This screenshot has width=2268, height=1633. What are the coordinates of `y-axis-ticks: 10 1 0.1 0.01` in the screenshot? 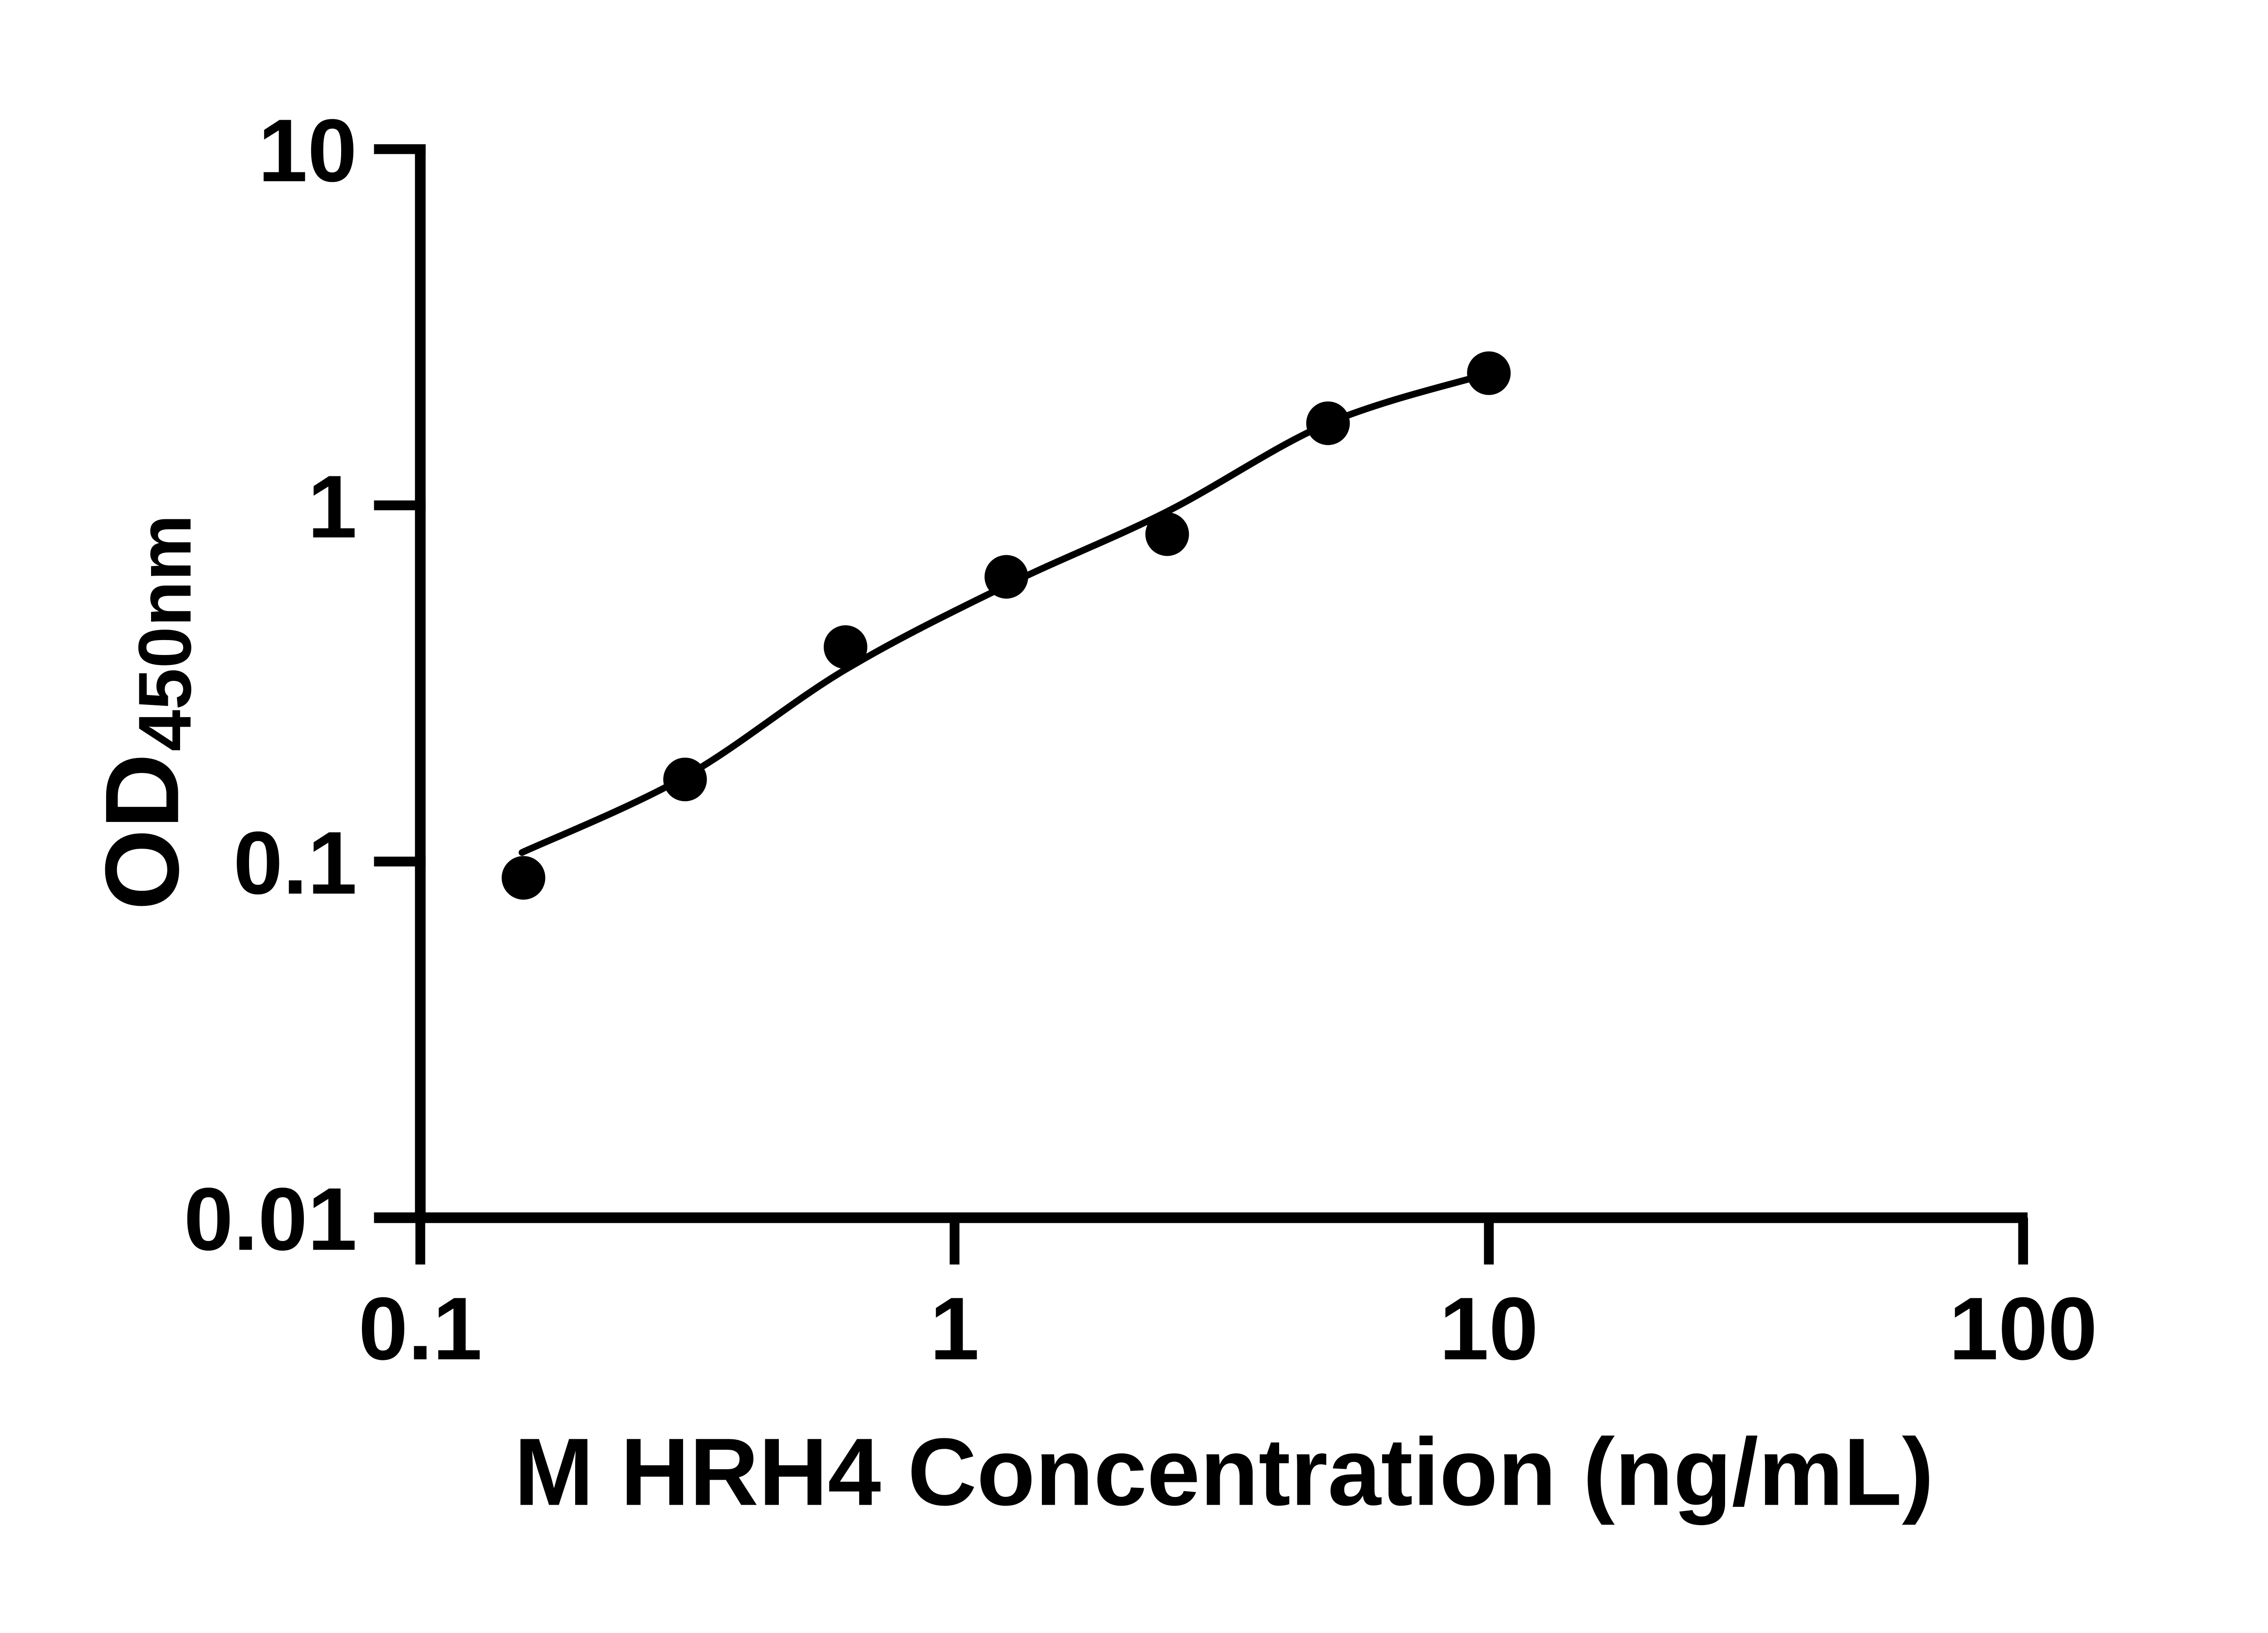 It's located at (305, 684).